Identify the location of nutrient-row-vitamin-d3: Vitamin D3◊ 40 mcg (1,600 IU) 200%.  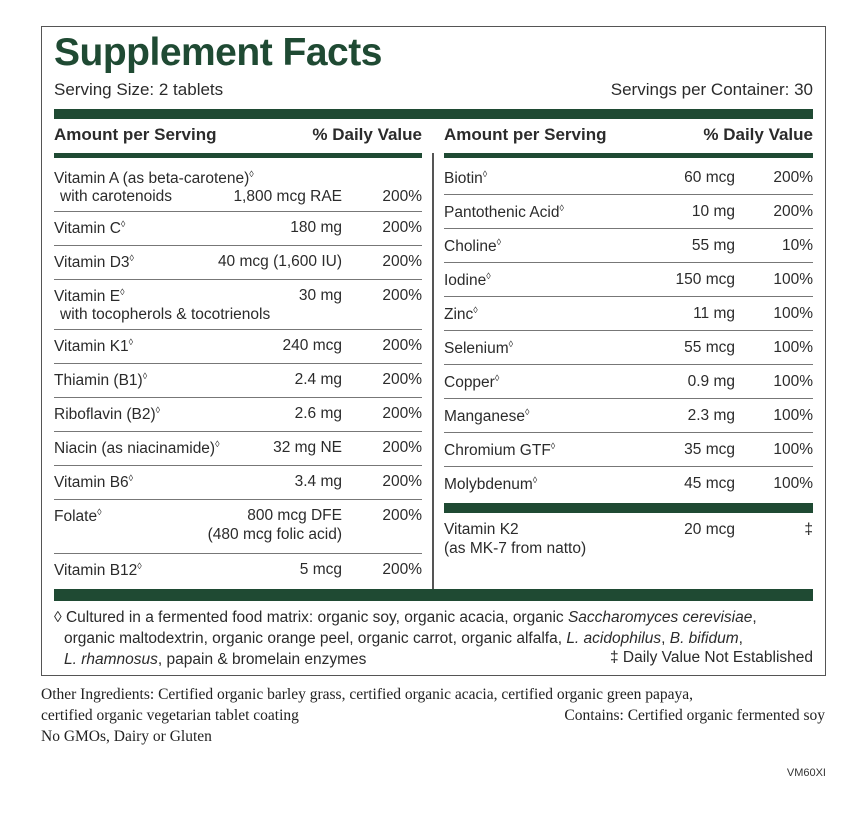
(238, 262).